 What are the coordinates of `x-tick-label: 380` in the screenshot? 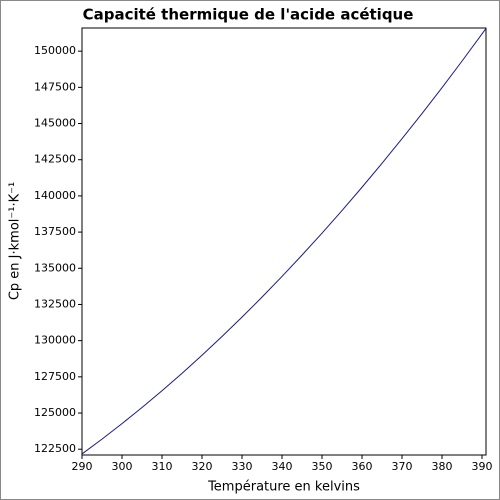 It's located at (442, 466).